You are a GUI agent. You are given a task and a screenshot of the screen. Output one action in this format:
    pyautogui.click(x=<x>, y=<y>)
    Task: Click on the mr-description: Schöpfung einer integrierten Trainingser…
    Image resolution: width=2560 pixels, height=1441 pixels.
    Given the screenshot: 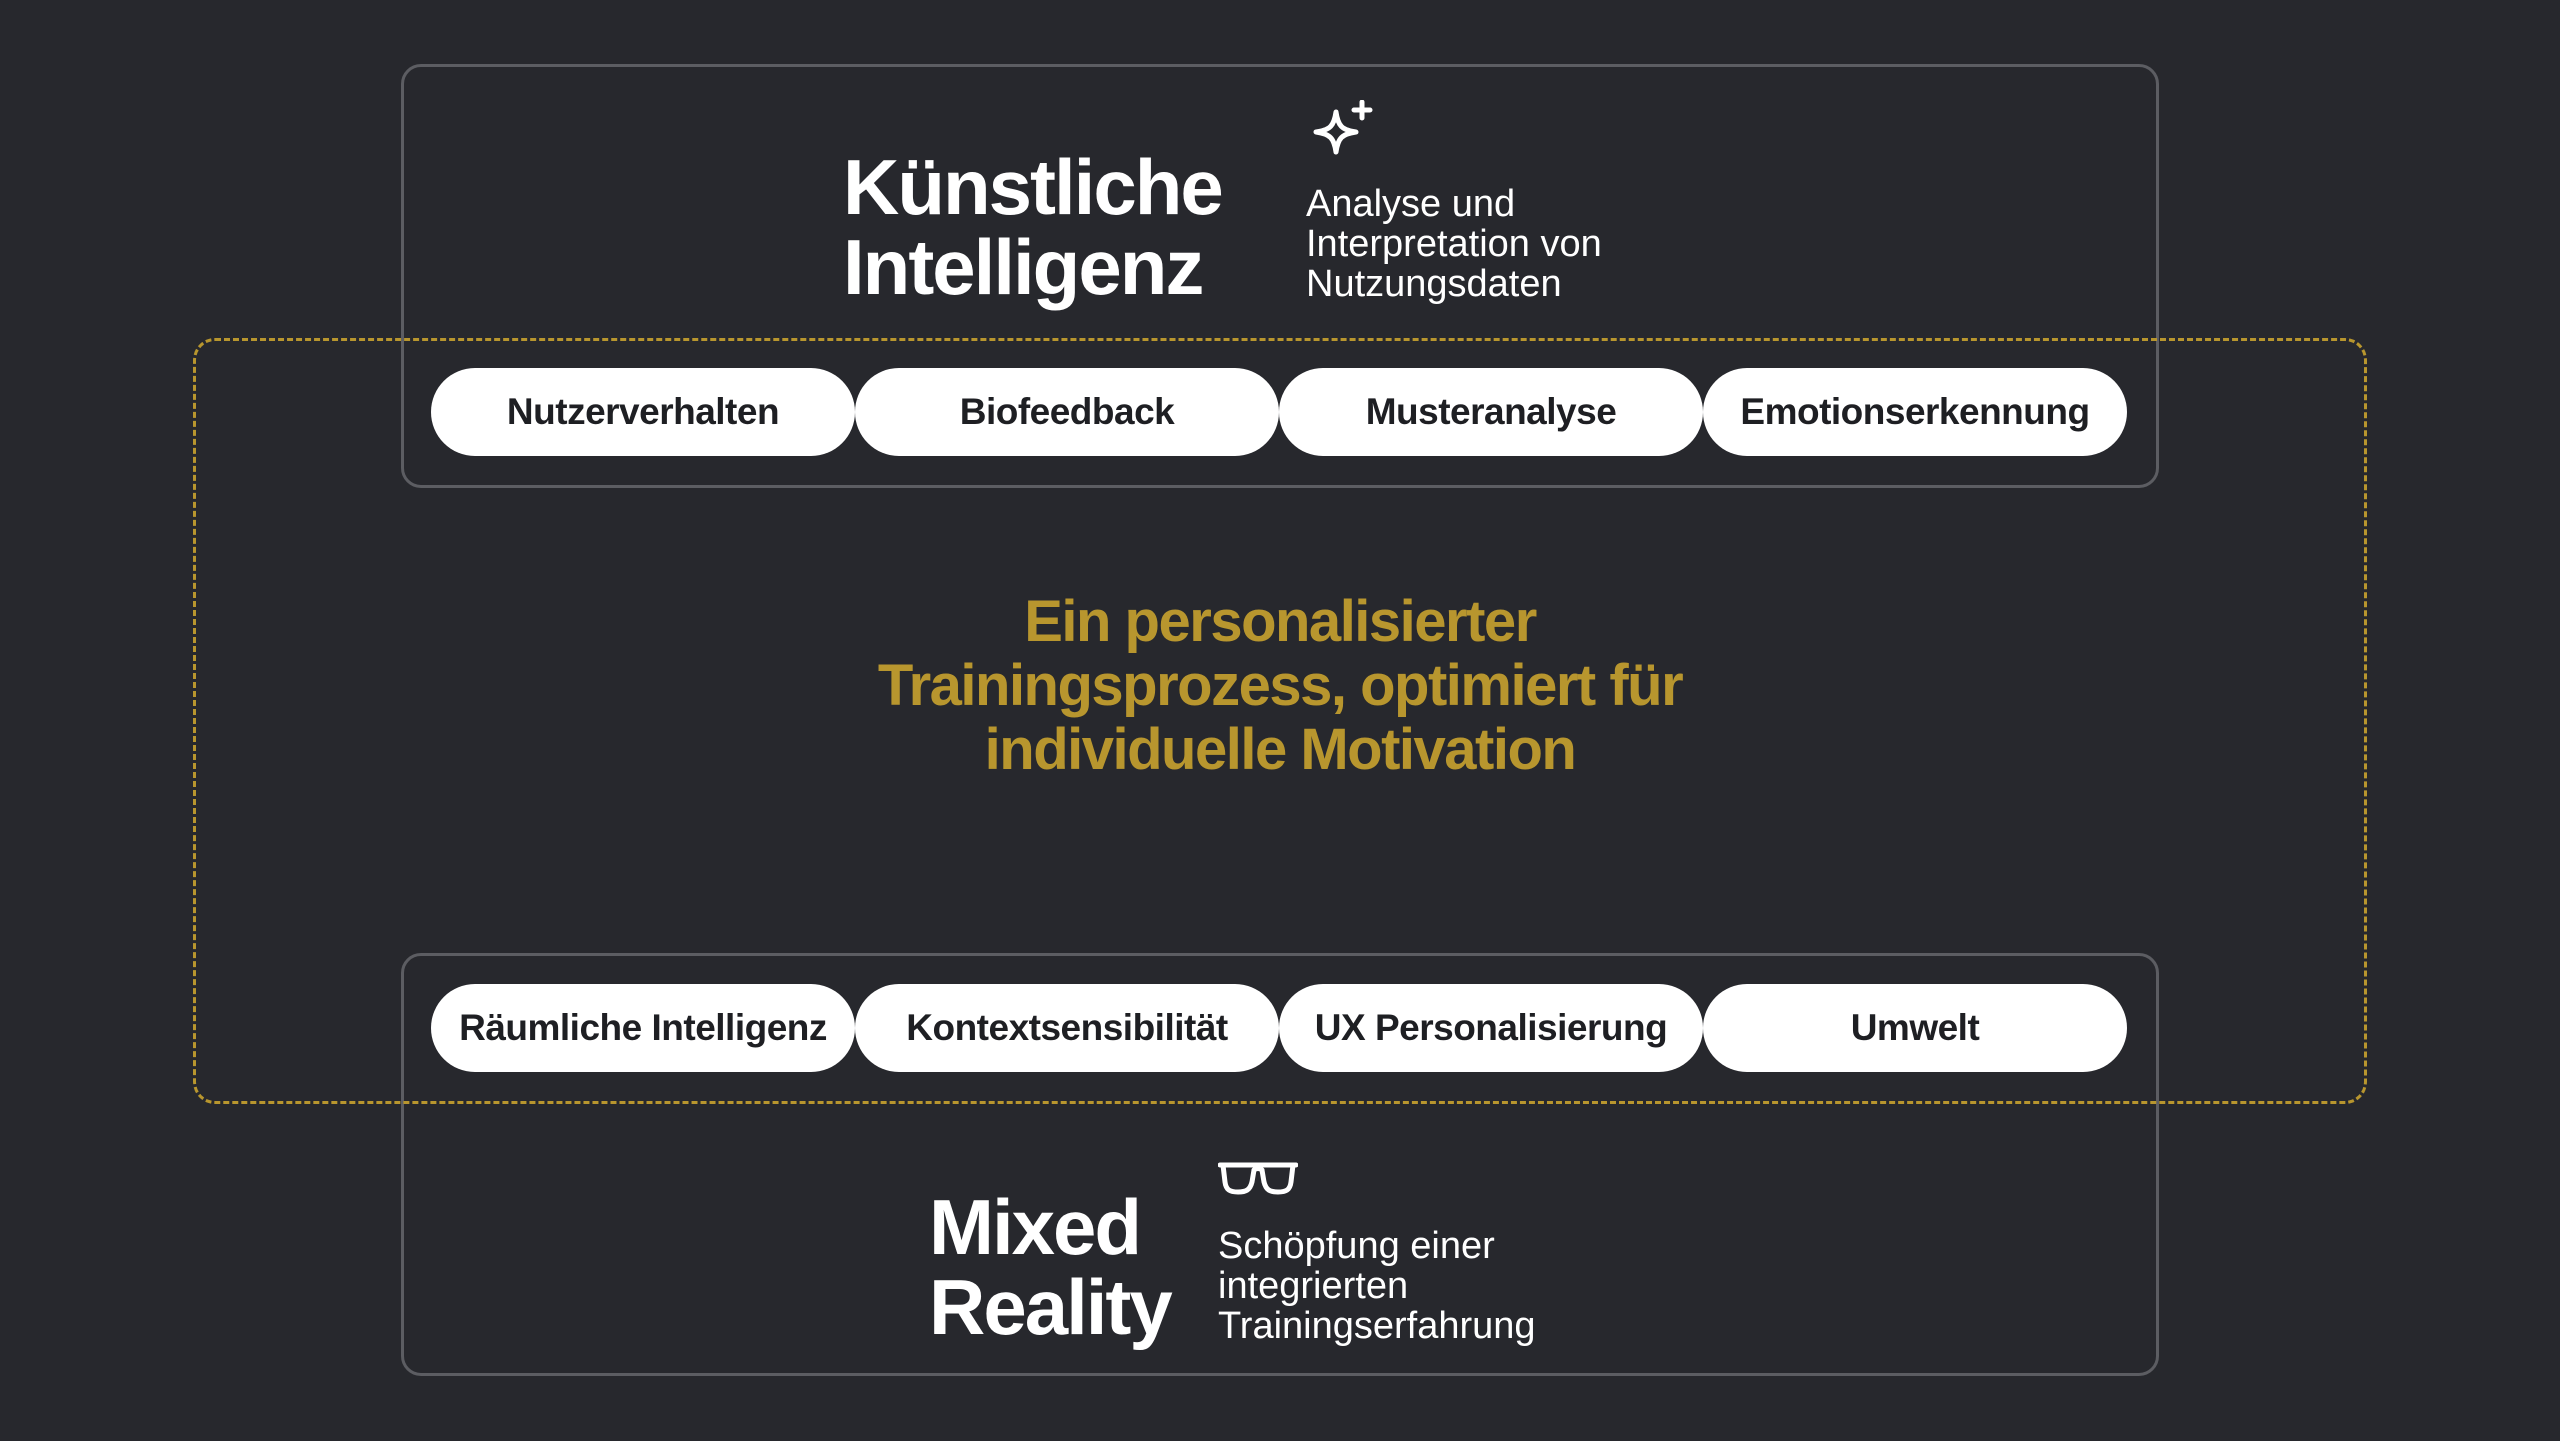 What is the action you would take?
    pyautogui.click(x=1428, y=1286)
    